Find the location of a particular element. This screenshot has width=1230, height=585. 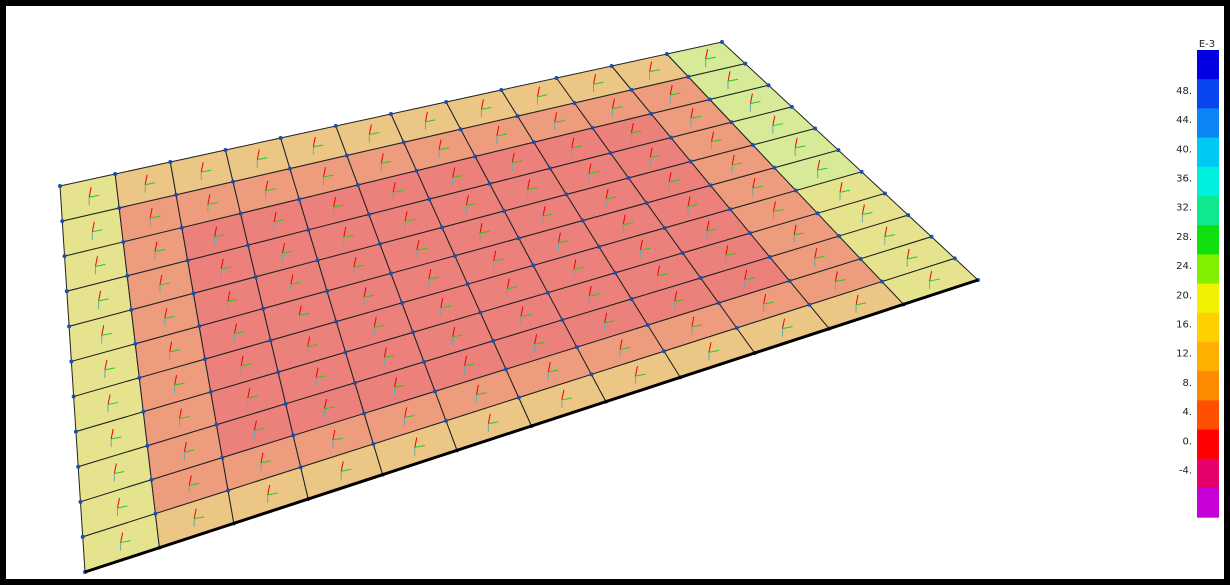

legend-label: 28. is located at coordinates (1184, 237).